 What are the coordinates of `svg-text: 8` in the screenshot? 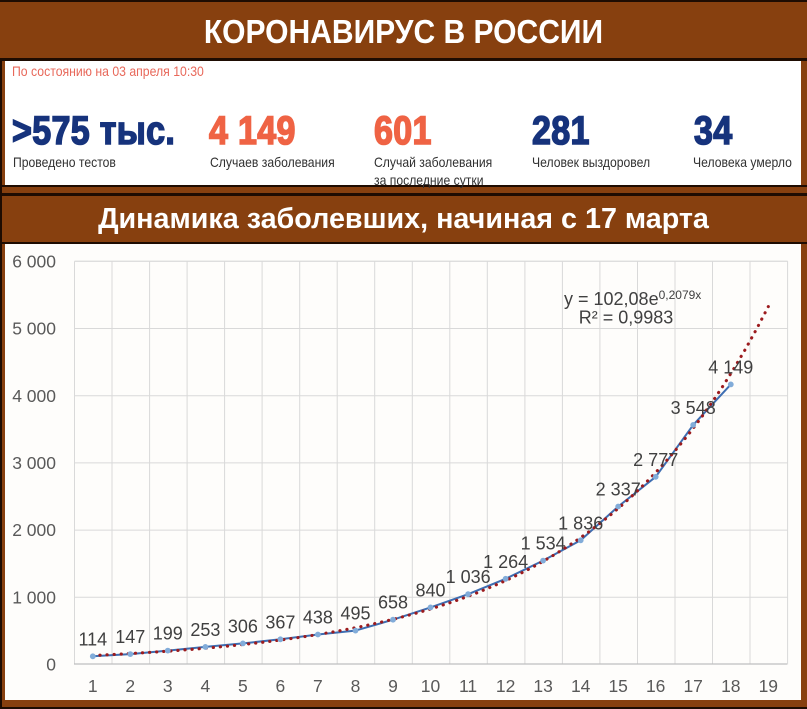 It's located at (356, 686).